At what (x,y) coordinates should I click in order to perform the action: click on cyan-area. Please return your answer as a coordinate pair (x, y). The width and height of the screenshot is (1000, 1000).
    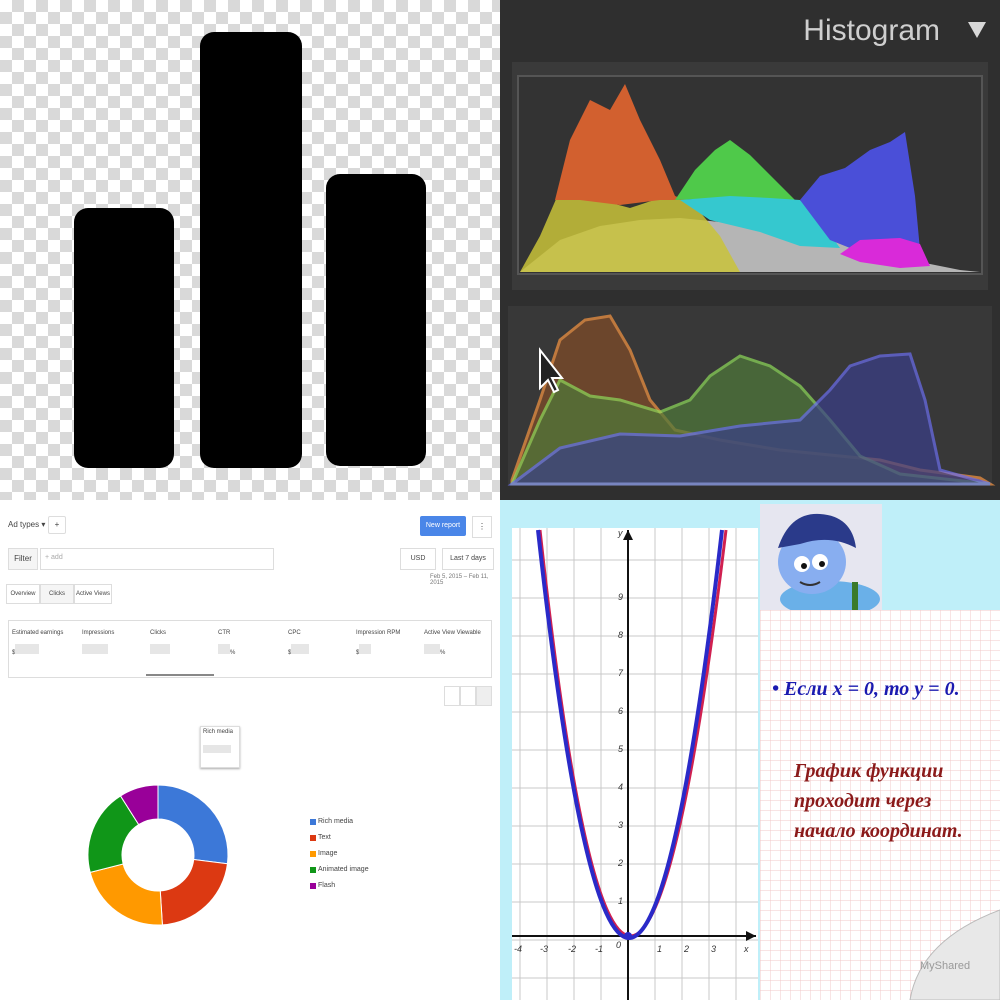
    Looking at the image, I should click on (760, 222).